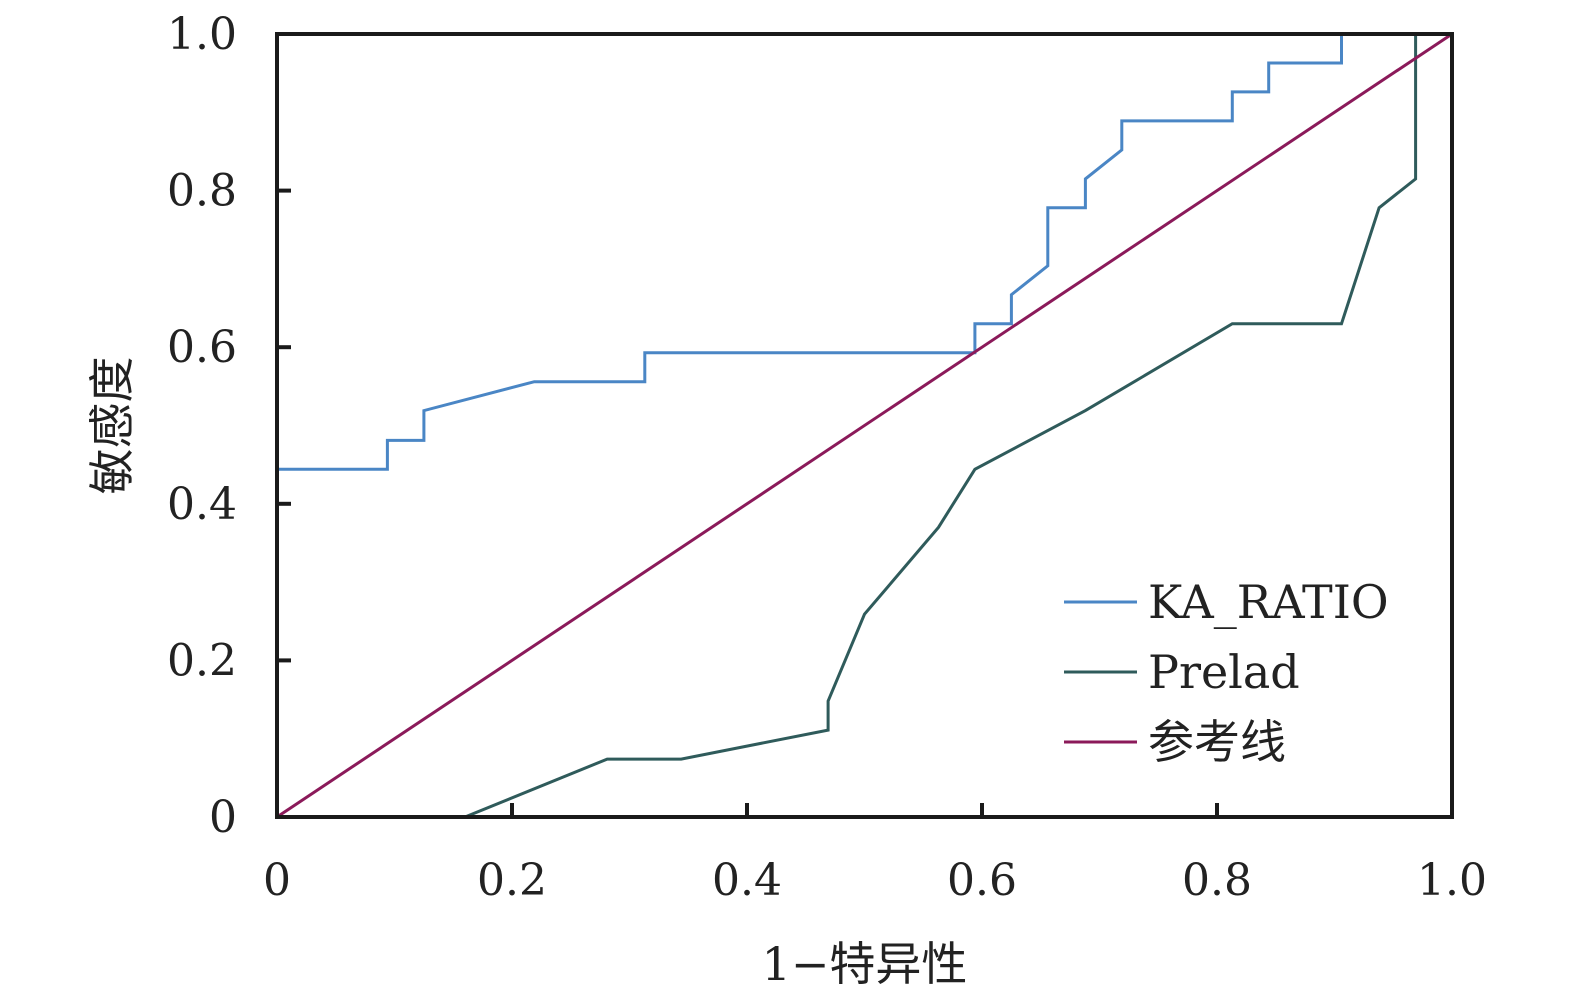  What do you see at coordinates (1268, 602) in the screenshot?
I see `legend-label-0: KA_RATIO` at bounding box center [1268, 602].